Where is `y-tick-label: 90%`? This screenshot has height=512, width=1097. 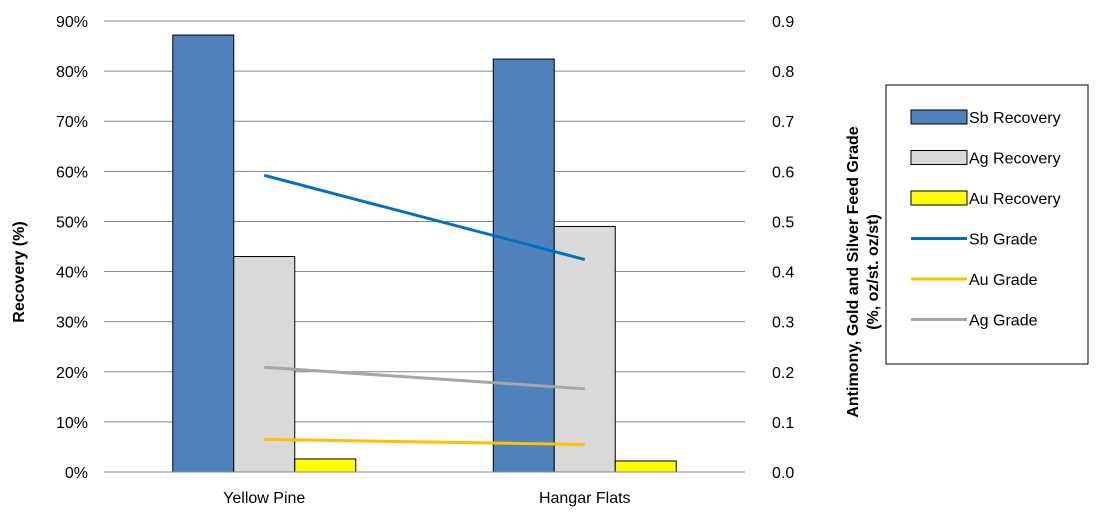
y-tick-label: 90% is located at coordinates (72, 22).